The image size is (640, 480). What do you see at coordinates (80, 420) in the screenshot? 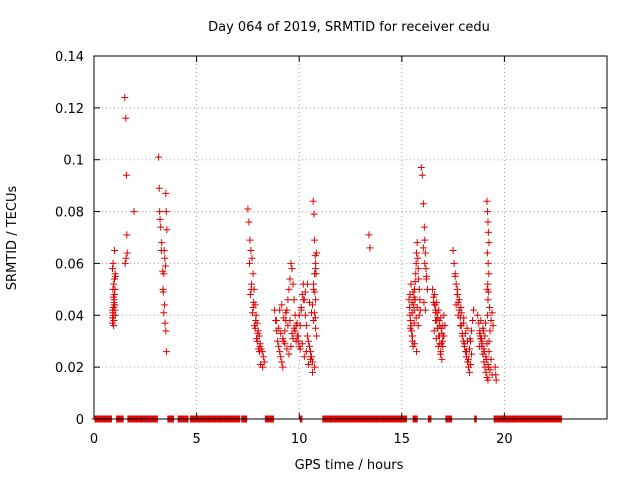
I see `y-tick-label: 0` at bounding box center [80, 420].